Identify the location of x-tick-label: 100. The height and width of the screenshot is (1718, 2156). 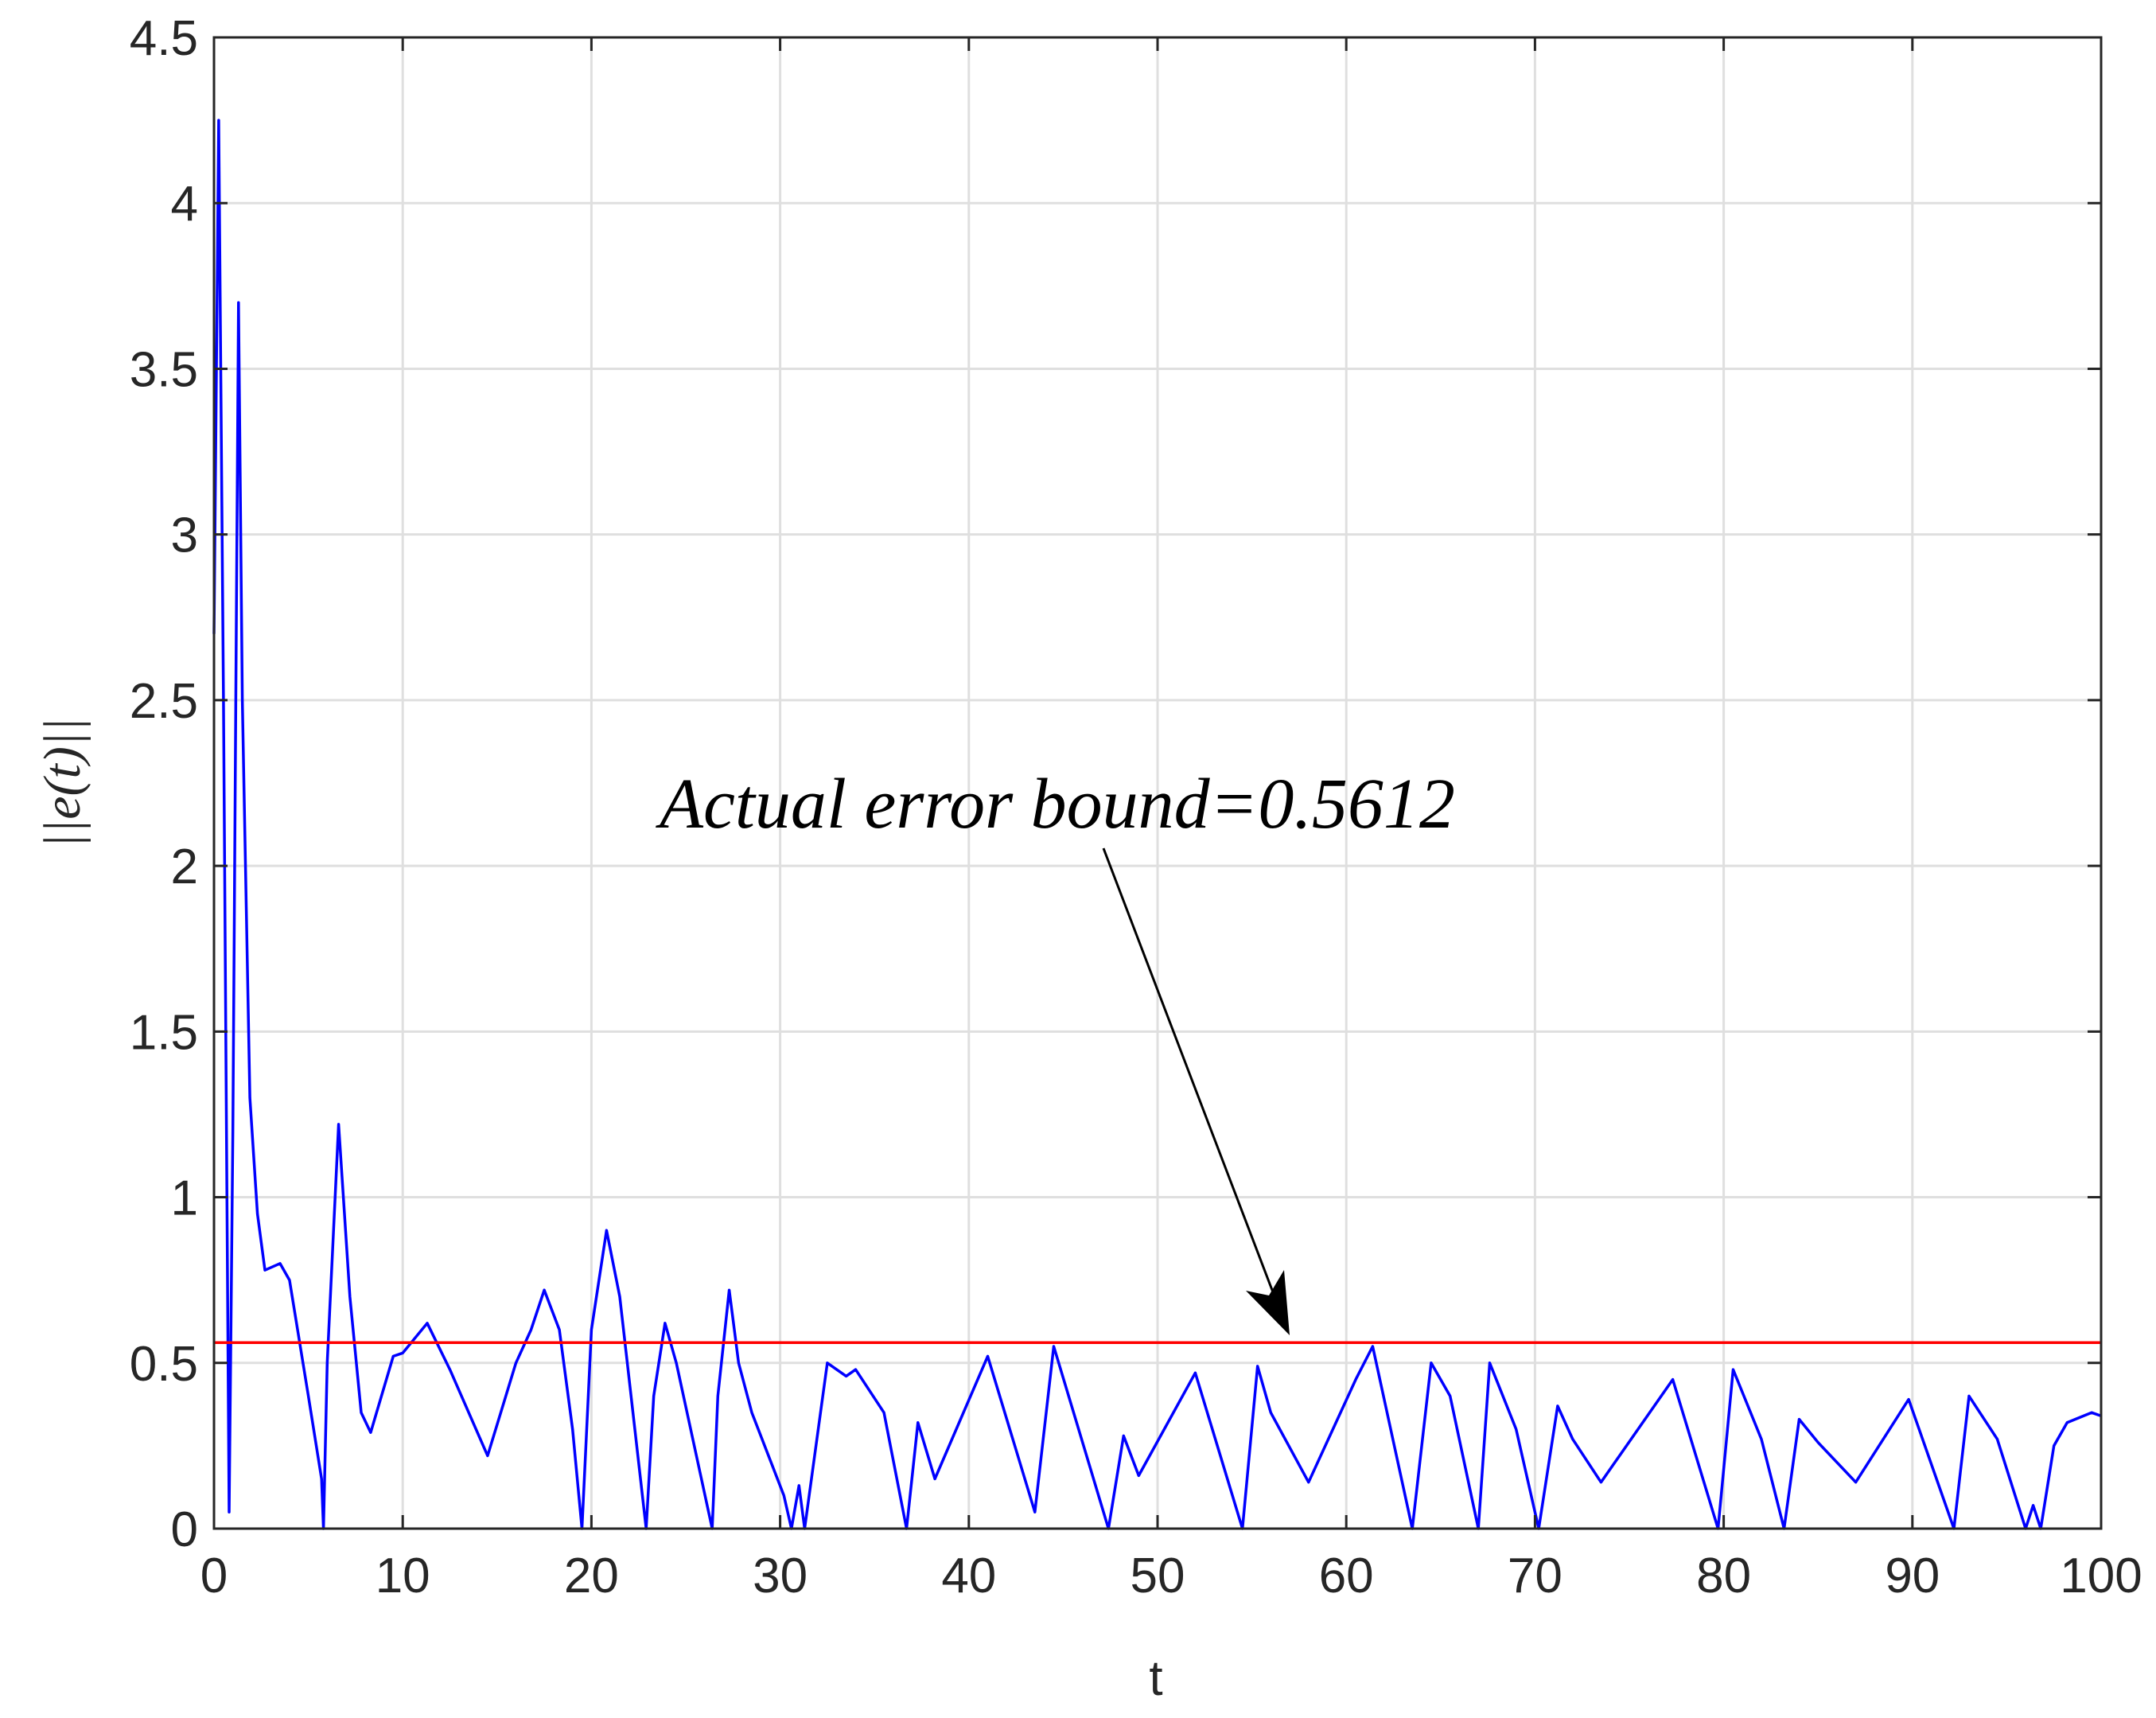
(2101, 1576).